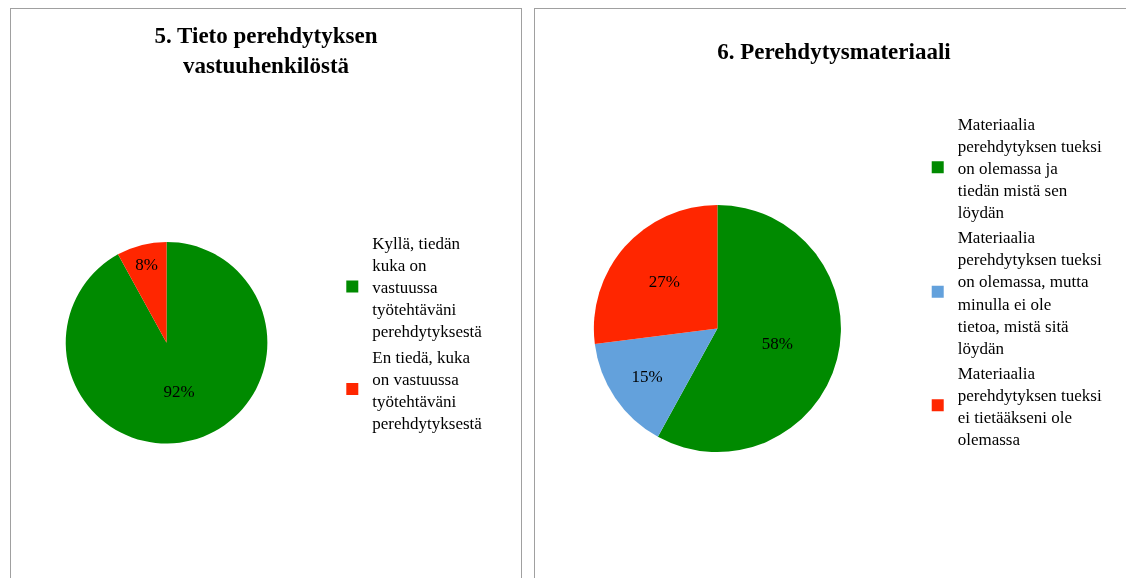 This screenshot has height=578, width=1126. I want to click on data-label: 58%, so click(777, 344).